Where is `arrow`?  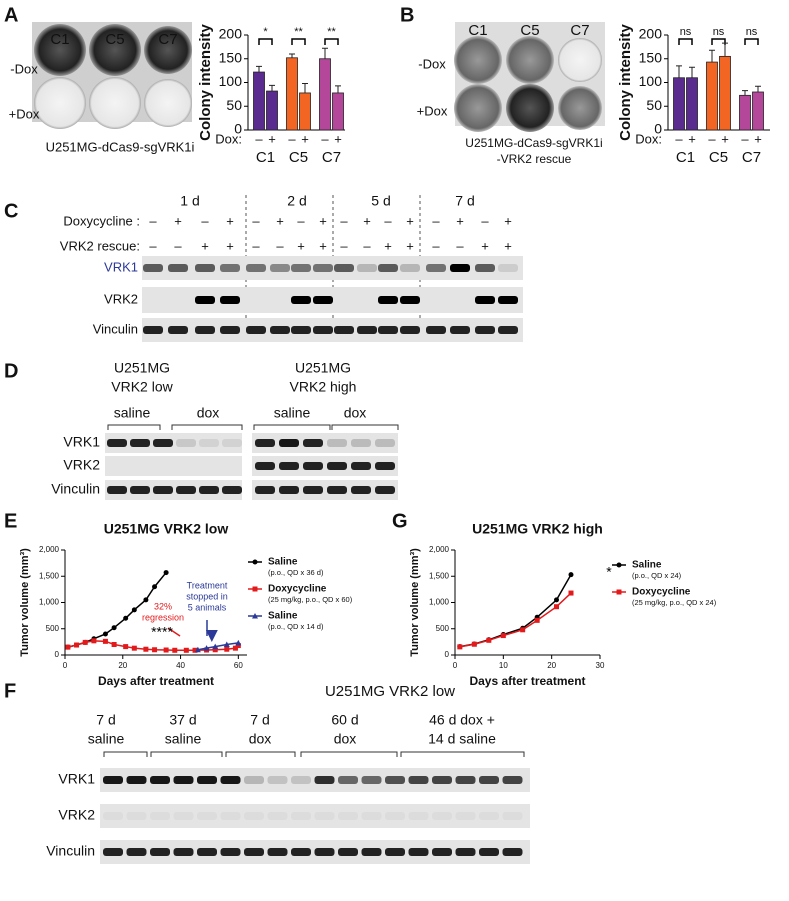
arrow is located at coordinates (174, 632).